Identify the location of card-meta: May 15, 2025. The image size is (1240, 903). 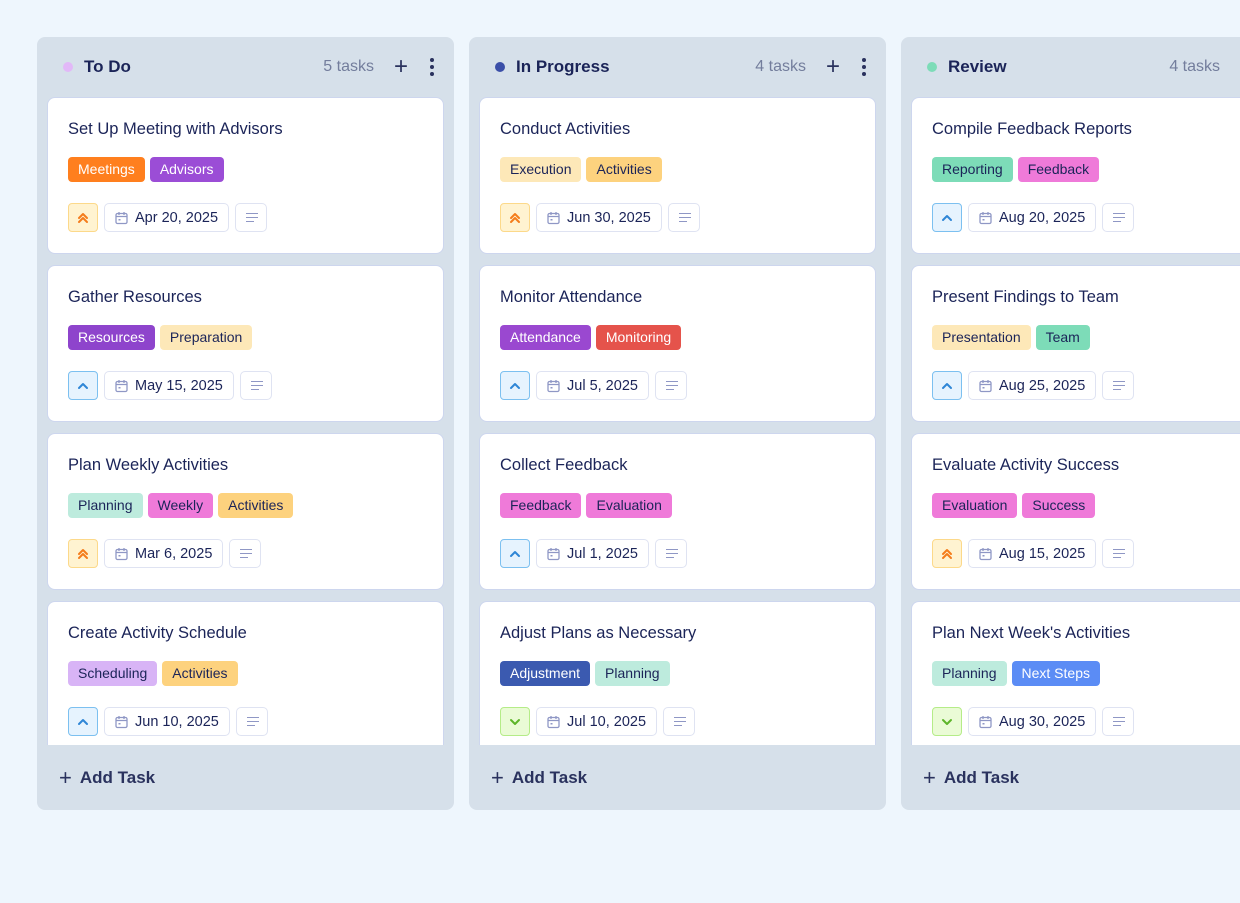
(245, 385).